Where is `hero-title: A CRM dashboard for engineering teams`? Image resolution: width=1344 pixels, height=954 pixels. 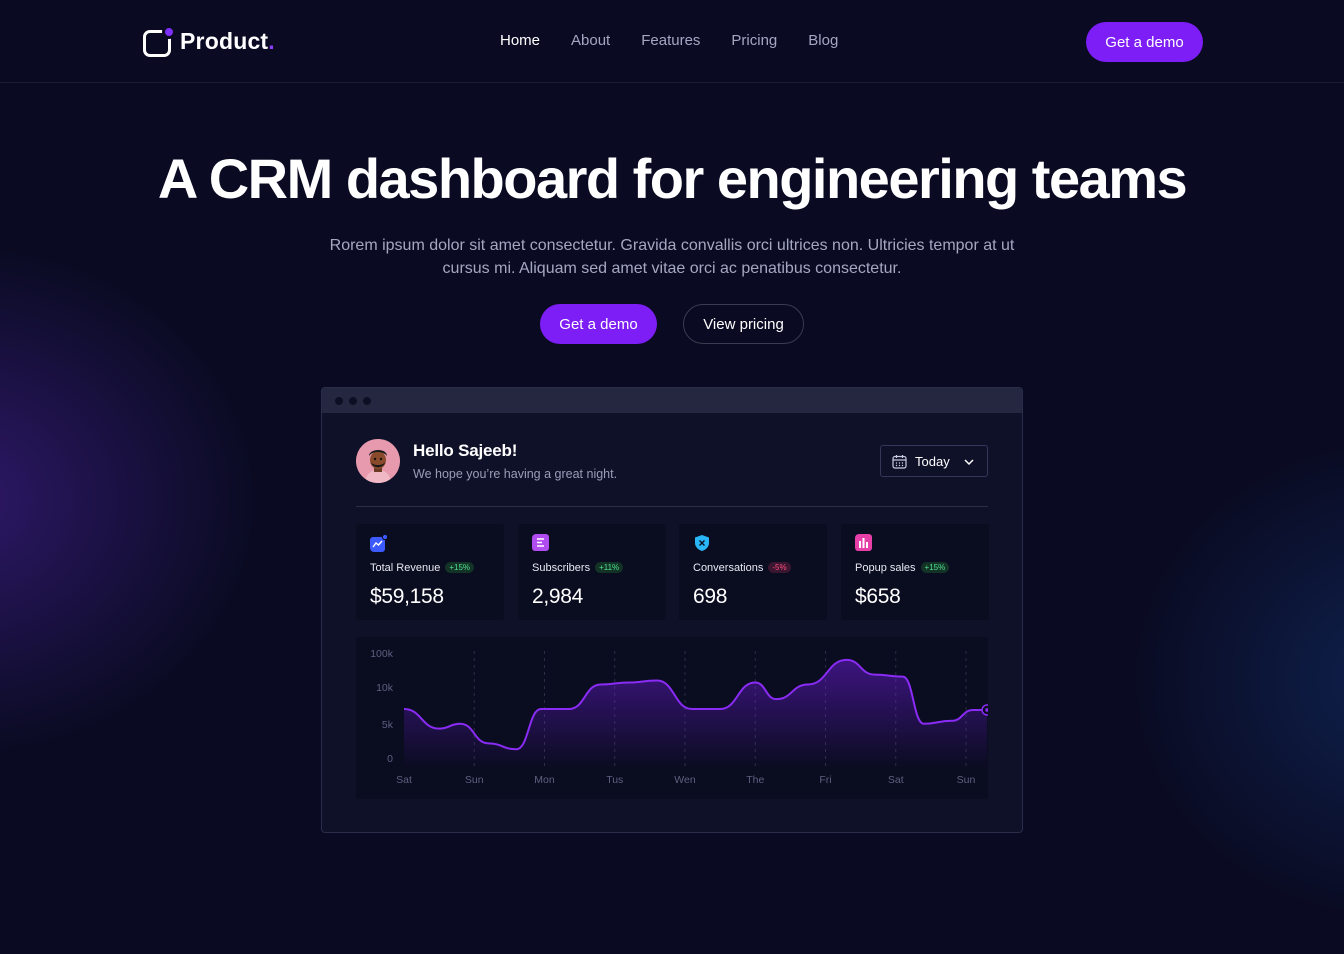 hero-title: A CRM dashboard for engineering teams is located at coordinates (672, 178).